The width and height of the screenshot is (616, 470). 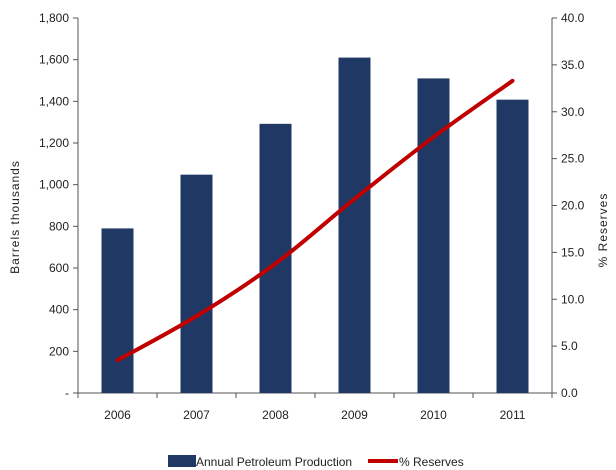 What do you see at coordinates (59, 351) in the screenshot?
I see `left-tick-label: 200` at bounding box center [59, 351].